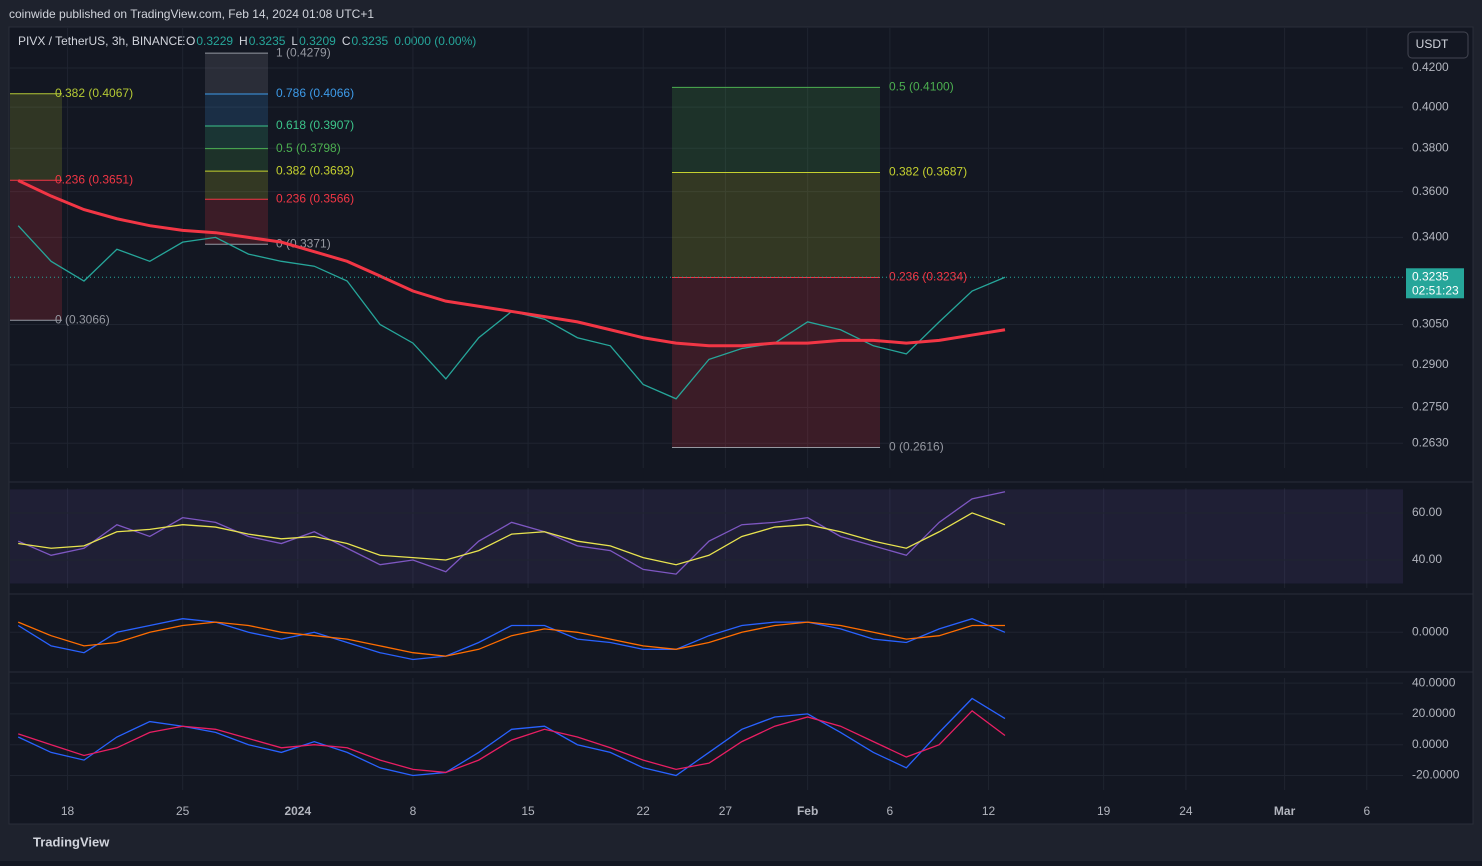  I want to click on y-tick-label: 20.0000, so click(1434, 713).